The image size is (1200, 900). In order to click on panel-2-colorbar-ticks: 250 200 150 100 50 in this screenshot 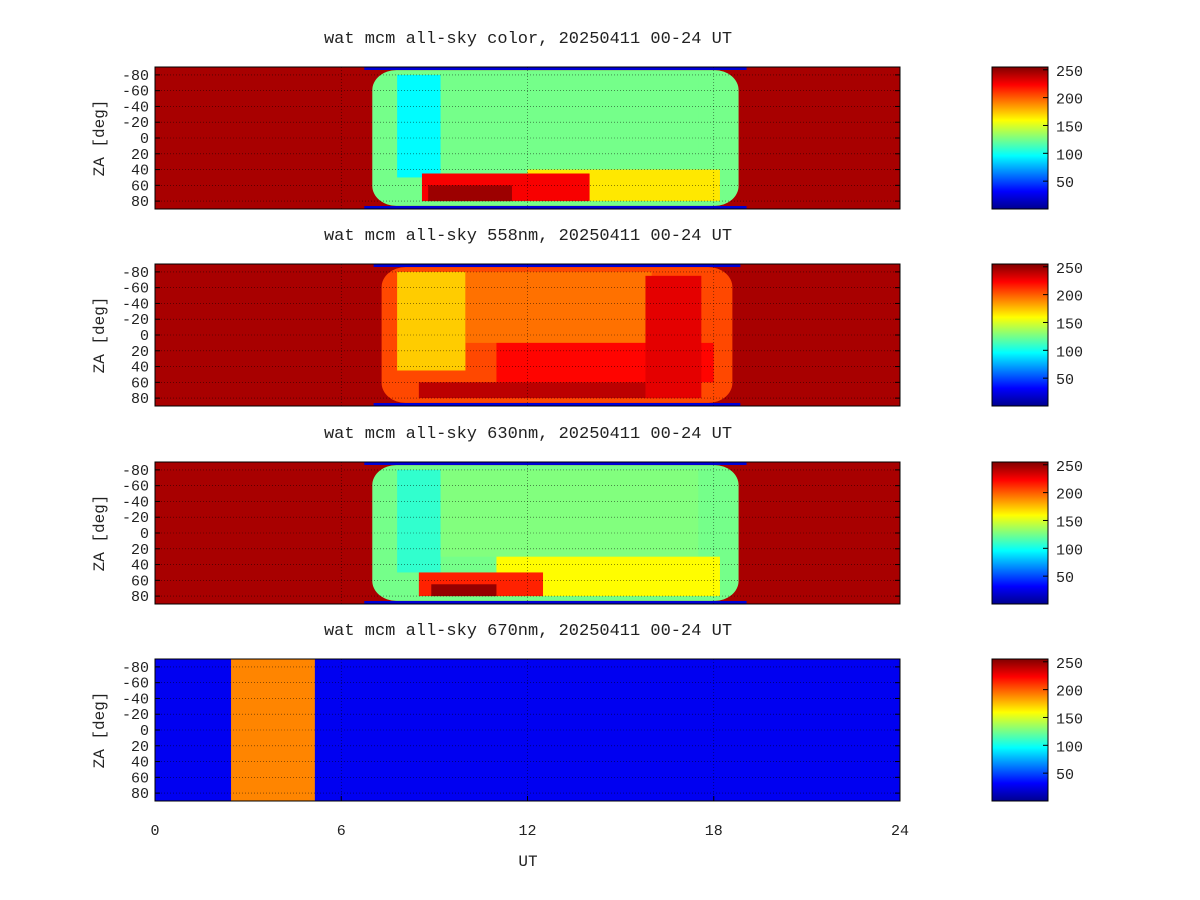, I will do `click(1063, 325)`.